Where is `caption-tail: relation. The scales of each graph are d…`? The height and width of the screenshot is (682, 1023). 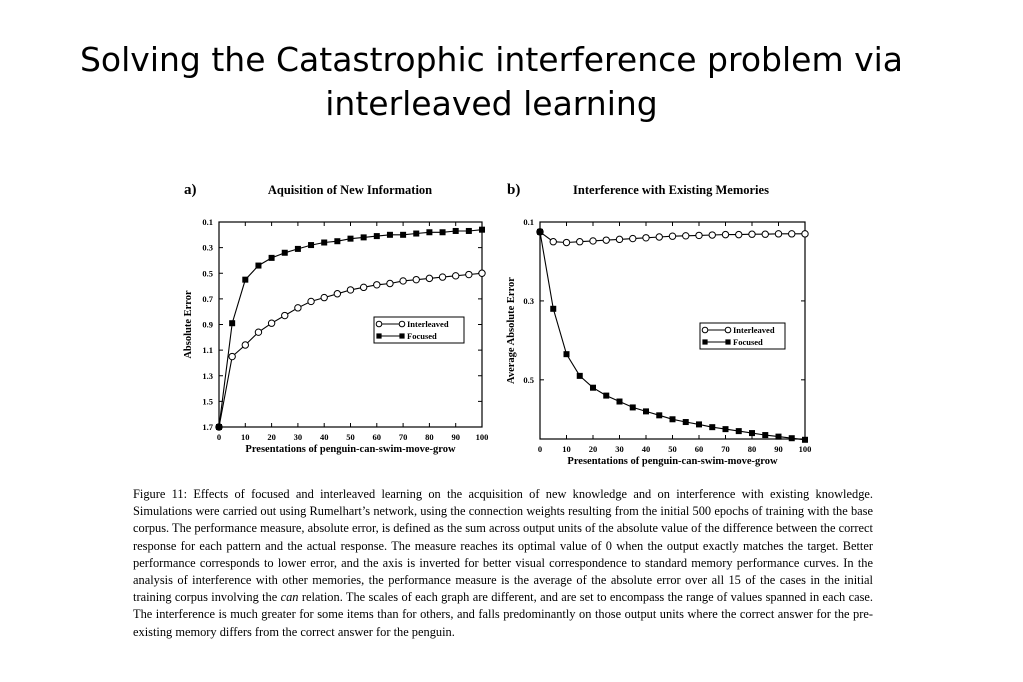
caption-tail: relation. The scales of each graph are d… is located at coordinates (503, 614).